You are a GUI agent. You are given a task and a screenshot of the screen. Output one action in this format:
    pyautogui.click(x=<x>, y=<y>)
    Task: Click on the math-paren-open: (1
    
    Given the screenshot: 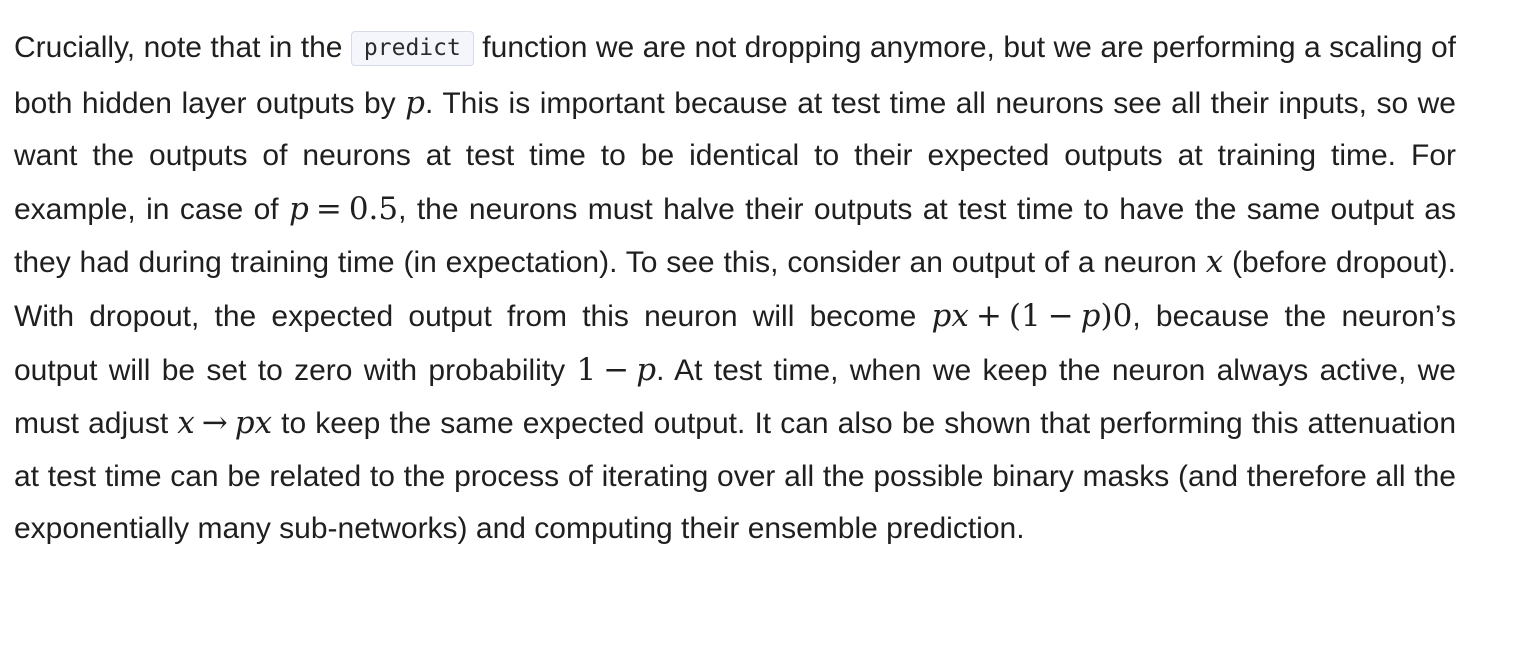 What is the action you would take?
    pyautogui.click(x=1024, y=315)
    